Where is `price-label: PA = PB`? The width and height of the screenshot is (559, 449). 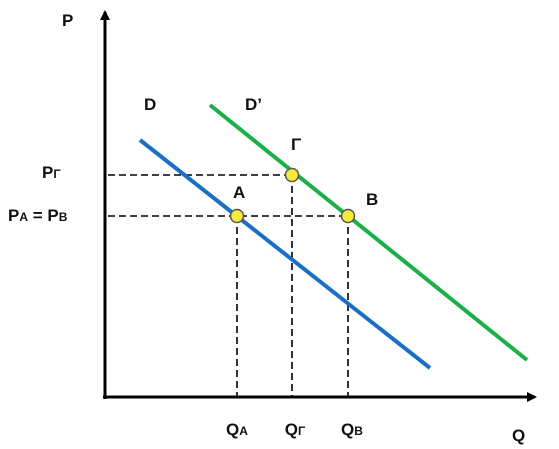
price-label: PA = PB is located at coordinates (38, 215).